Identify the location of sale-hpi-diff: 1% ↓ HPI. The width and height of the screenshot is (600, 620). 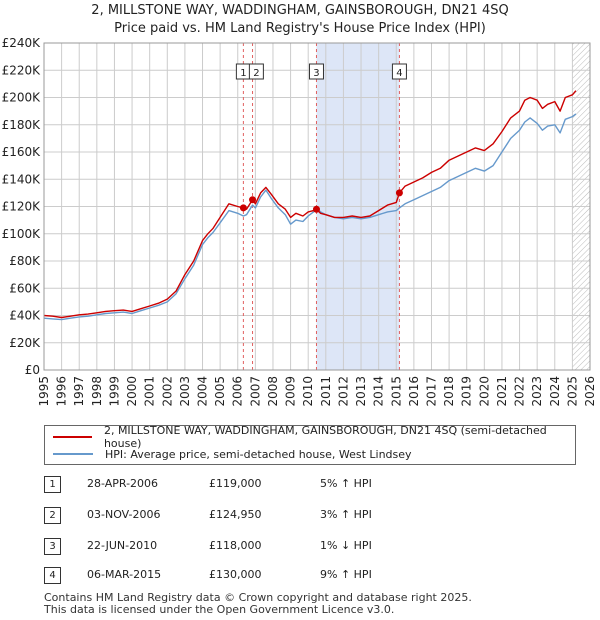
(346, 545).